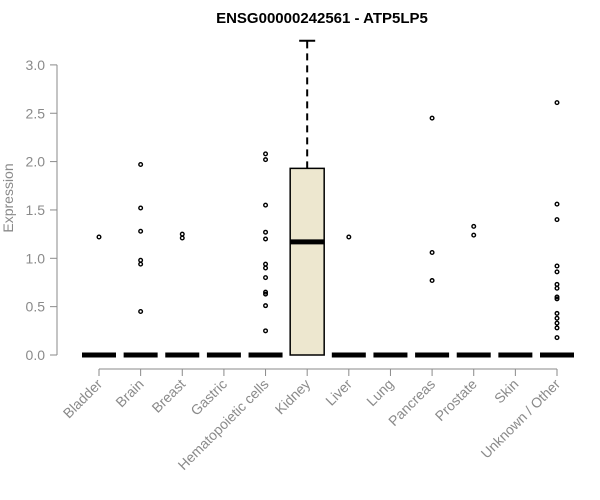 This screenshot has width=600, height=500. What do you see at coordinates (36, 258) in the screenshot?
I see `y-tick-label: 1.0` at bounding box center [36, 258].